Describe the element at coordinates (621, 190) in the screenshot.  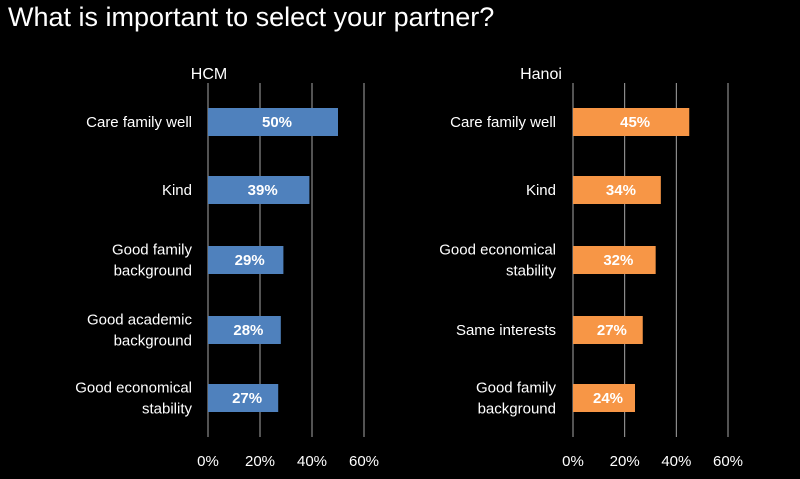
I see `bar-value-label: 34%` at that location.